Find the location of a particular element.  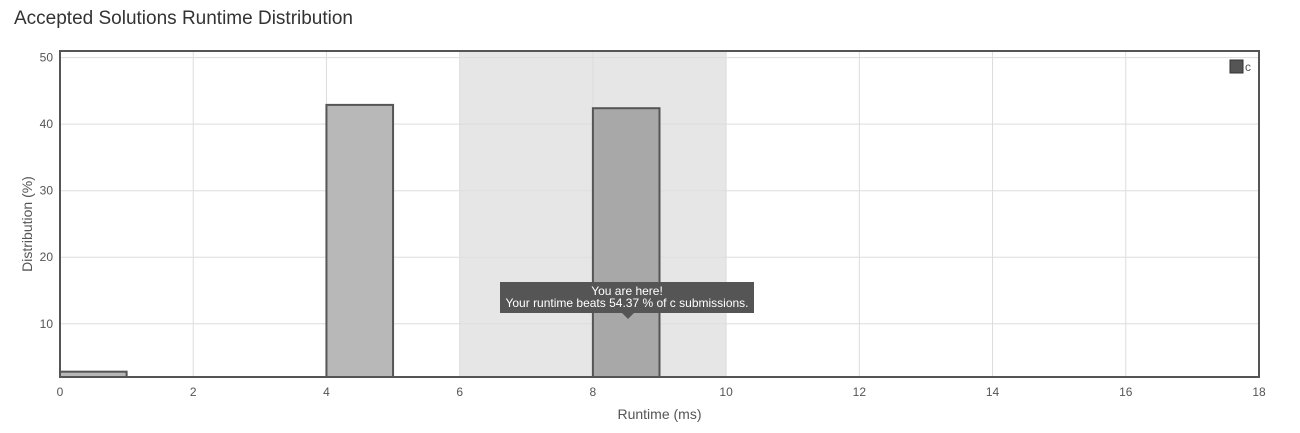

x-tick-label: 4 is located at coordinates (326, 392).